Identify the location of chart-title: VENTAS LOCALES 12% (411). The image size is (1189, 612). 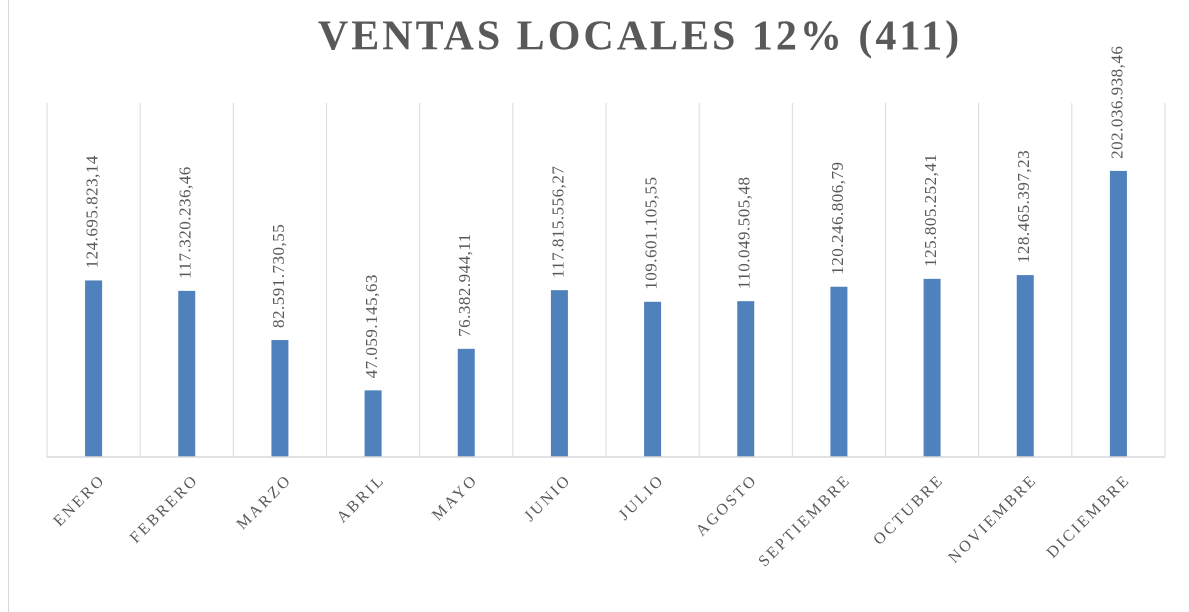
(640, 37).